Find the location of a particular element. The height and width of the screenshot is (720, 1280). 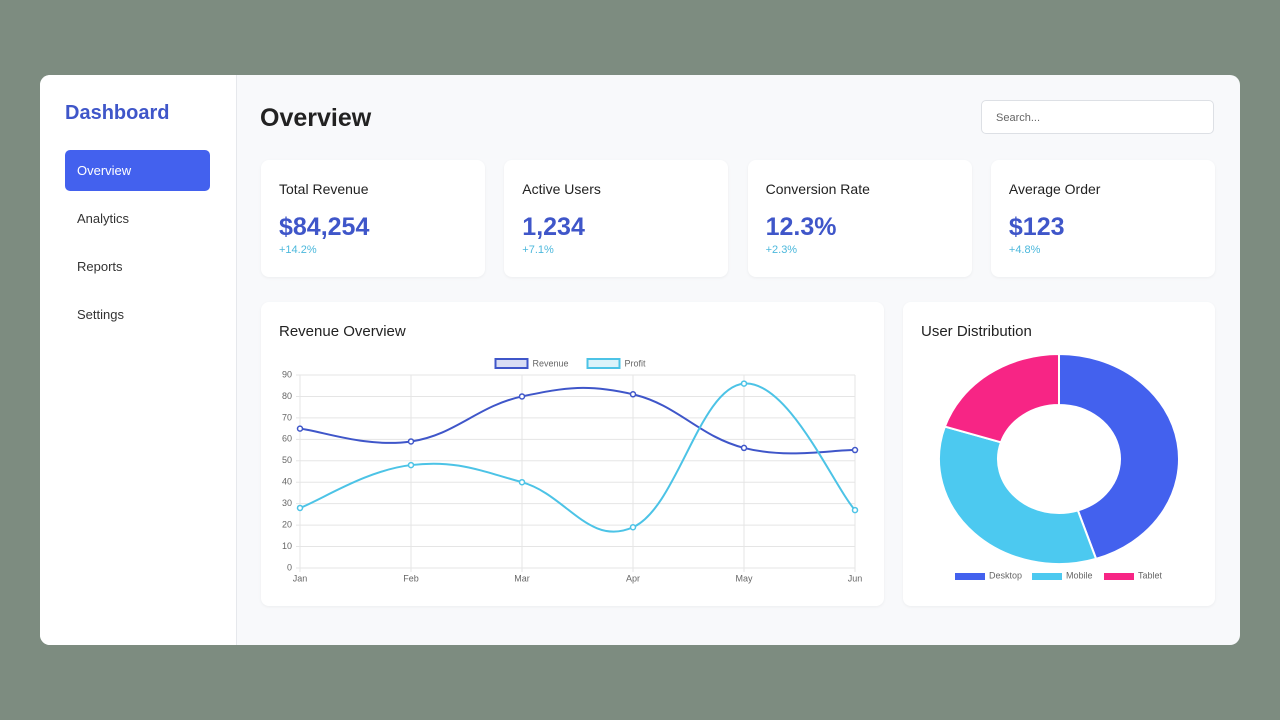

nav-item: Overview is located at coordinates (137, 170).